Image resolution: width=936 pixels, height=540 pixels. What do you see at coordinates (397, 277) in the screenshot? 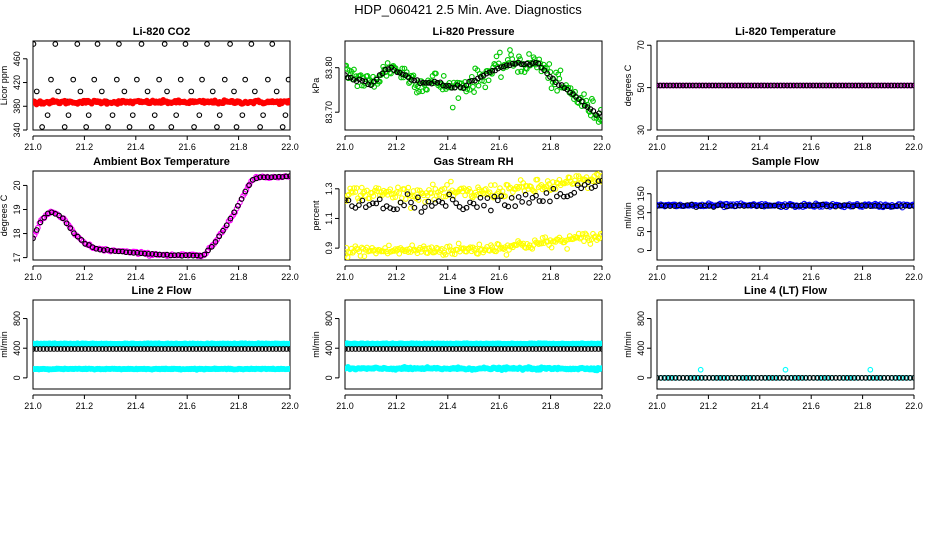
I see `panel-5-x-tick-label: 21.2` at bounding box center [397, 277].